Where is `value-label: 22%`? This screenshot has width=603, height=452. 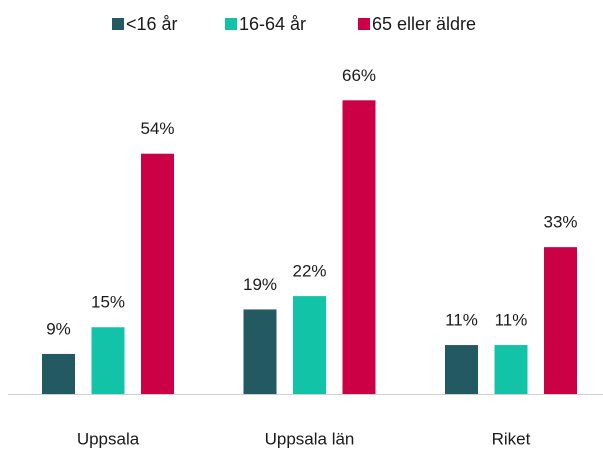 value-label: 22% is located at coordinates (309, 271).